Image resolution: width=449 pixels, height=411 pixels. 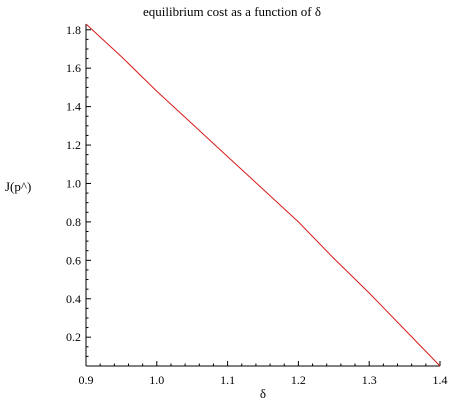 What do you see at coordinates (440, 380) in the screenshot?
I see `x-tick-label: 1.4` at bounding box center [440, 380].